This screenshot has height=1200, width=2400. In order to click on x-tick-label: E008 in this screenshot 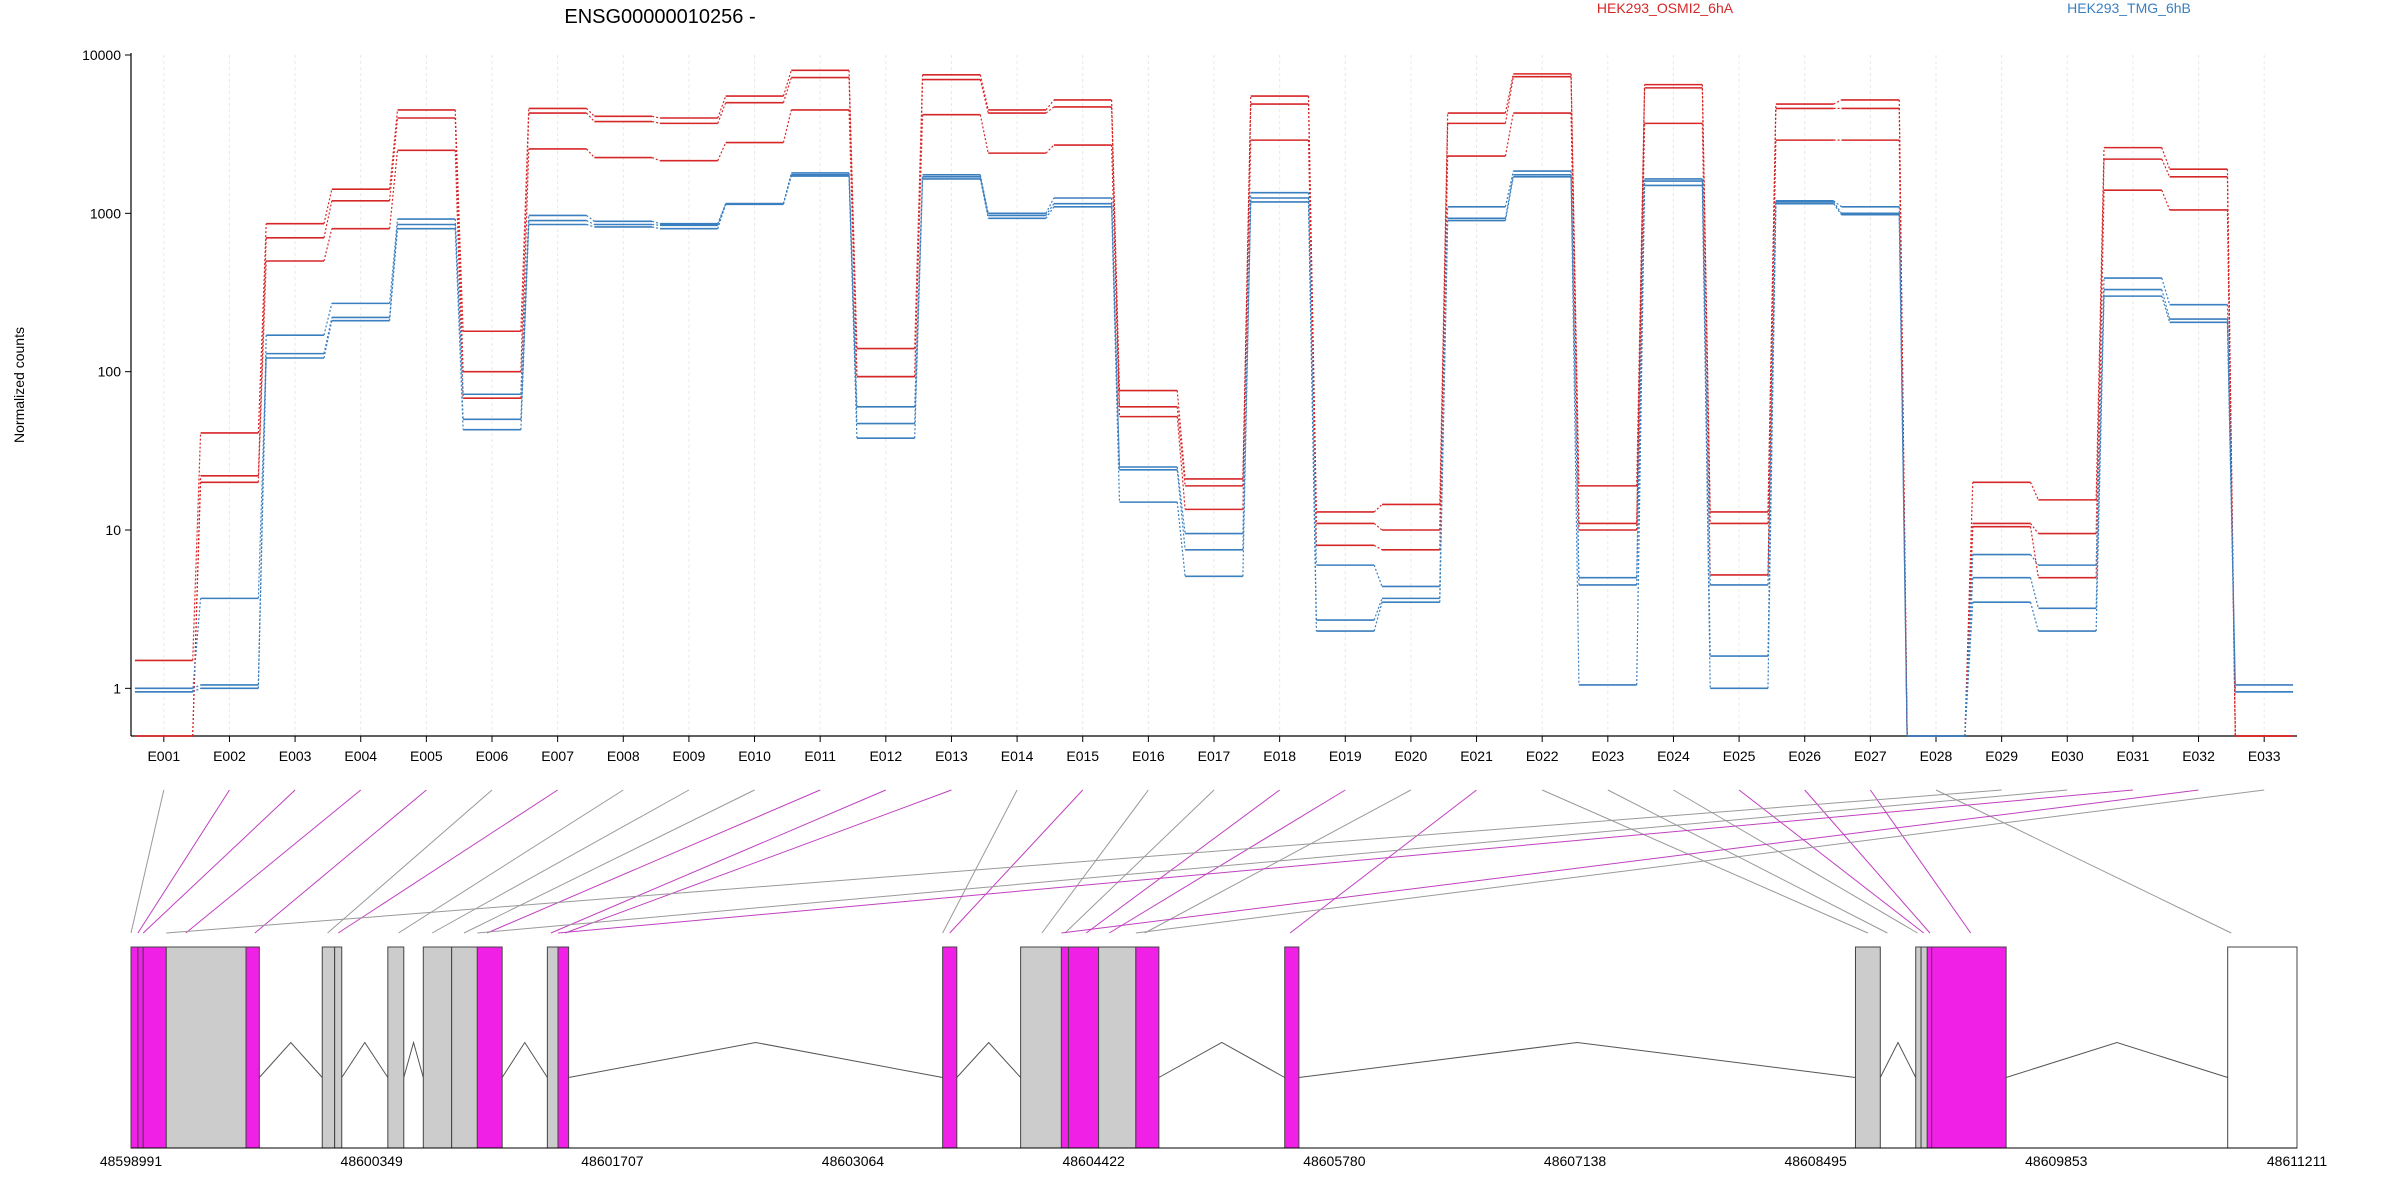, I will do `click(623, 756)`.